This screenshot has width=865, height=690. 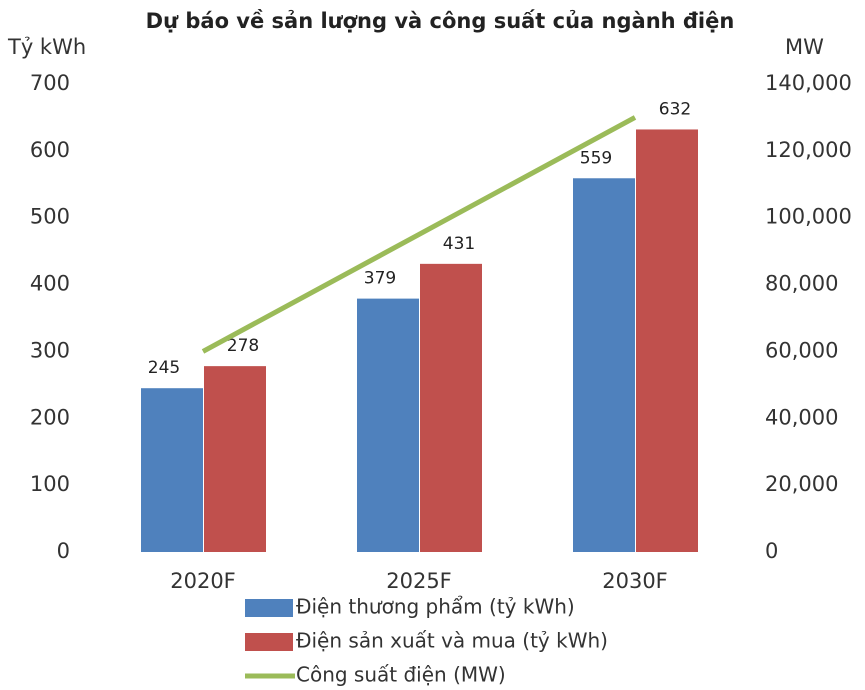 I want to click on legend-label: Công suất điện (MW), so click(x=401, y=675).